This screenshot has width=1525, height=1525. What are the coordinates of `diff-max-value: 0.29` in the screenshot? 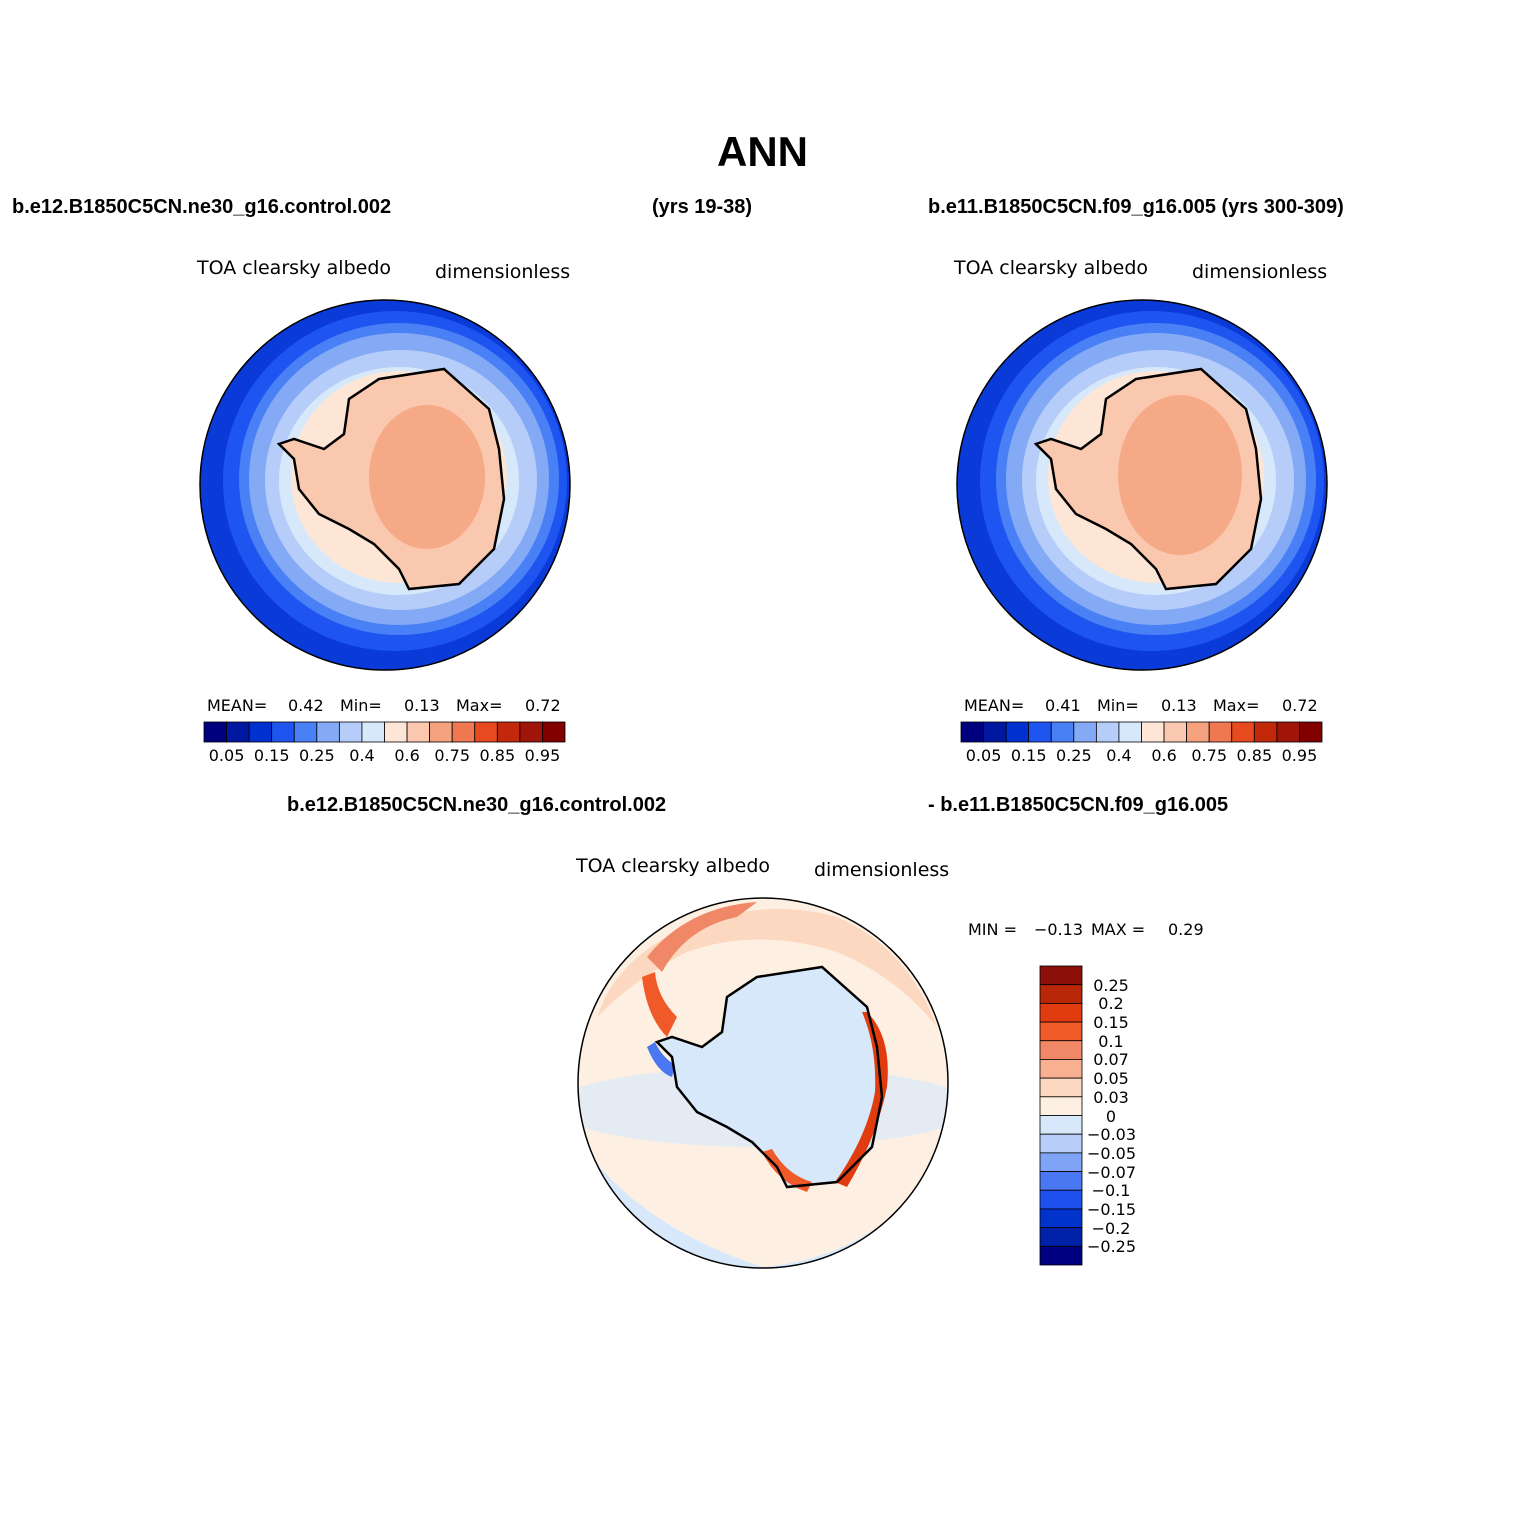 It's located at (1186, 929).